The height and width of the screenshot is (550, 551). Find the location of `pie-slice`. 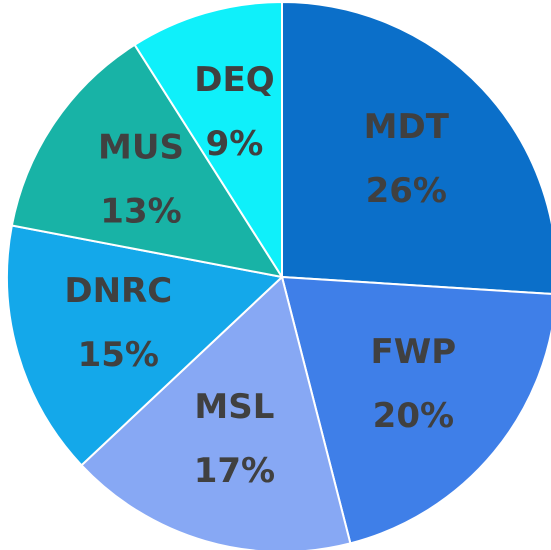

pie-slice is located at coordinates (208, 140).